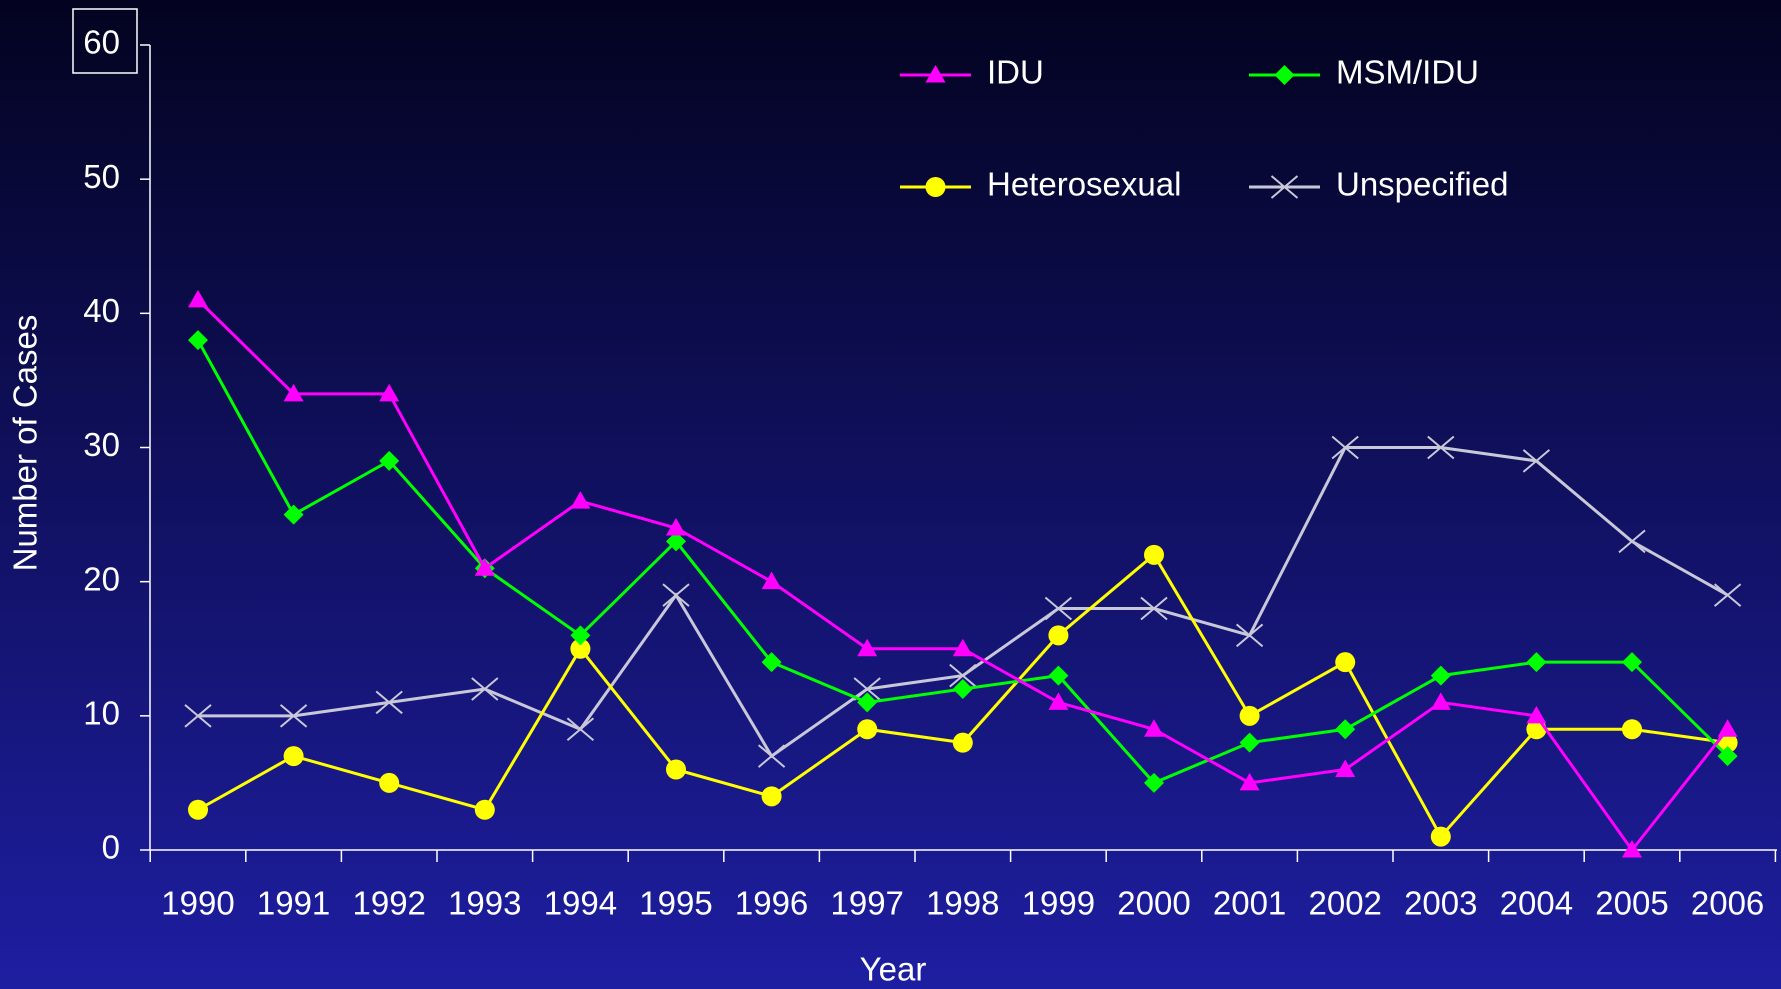 This screenshot has height=989, width=1781. What do you see at coordinates (771, 903) in the screenshot?
I see `x-tick-label: 1996` at bounding box center [771, 903].